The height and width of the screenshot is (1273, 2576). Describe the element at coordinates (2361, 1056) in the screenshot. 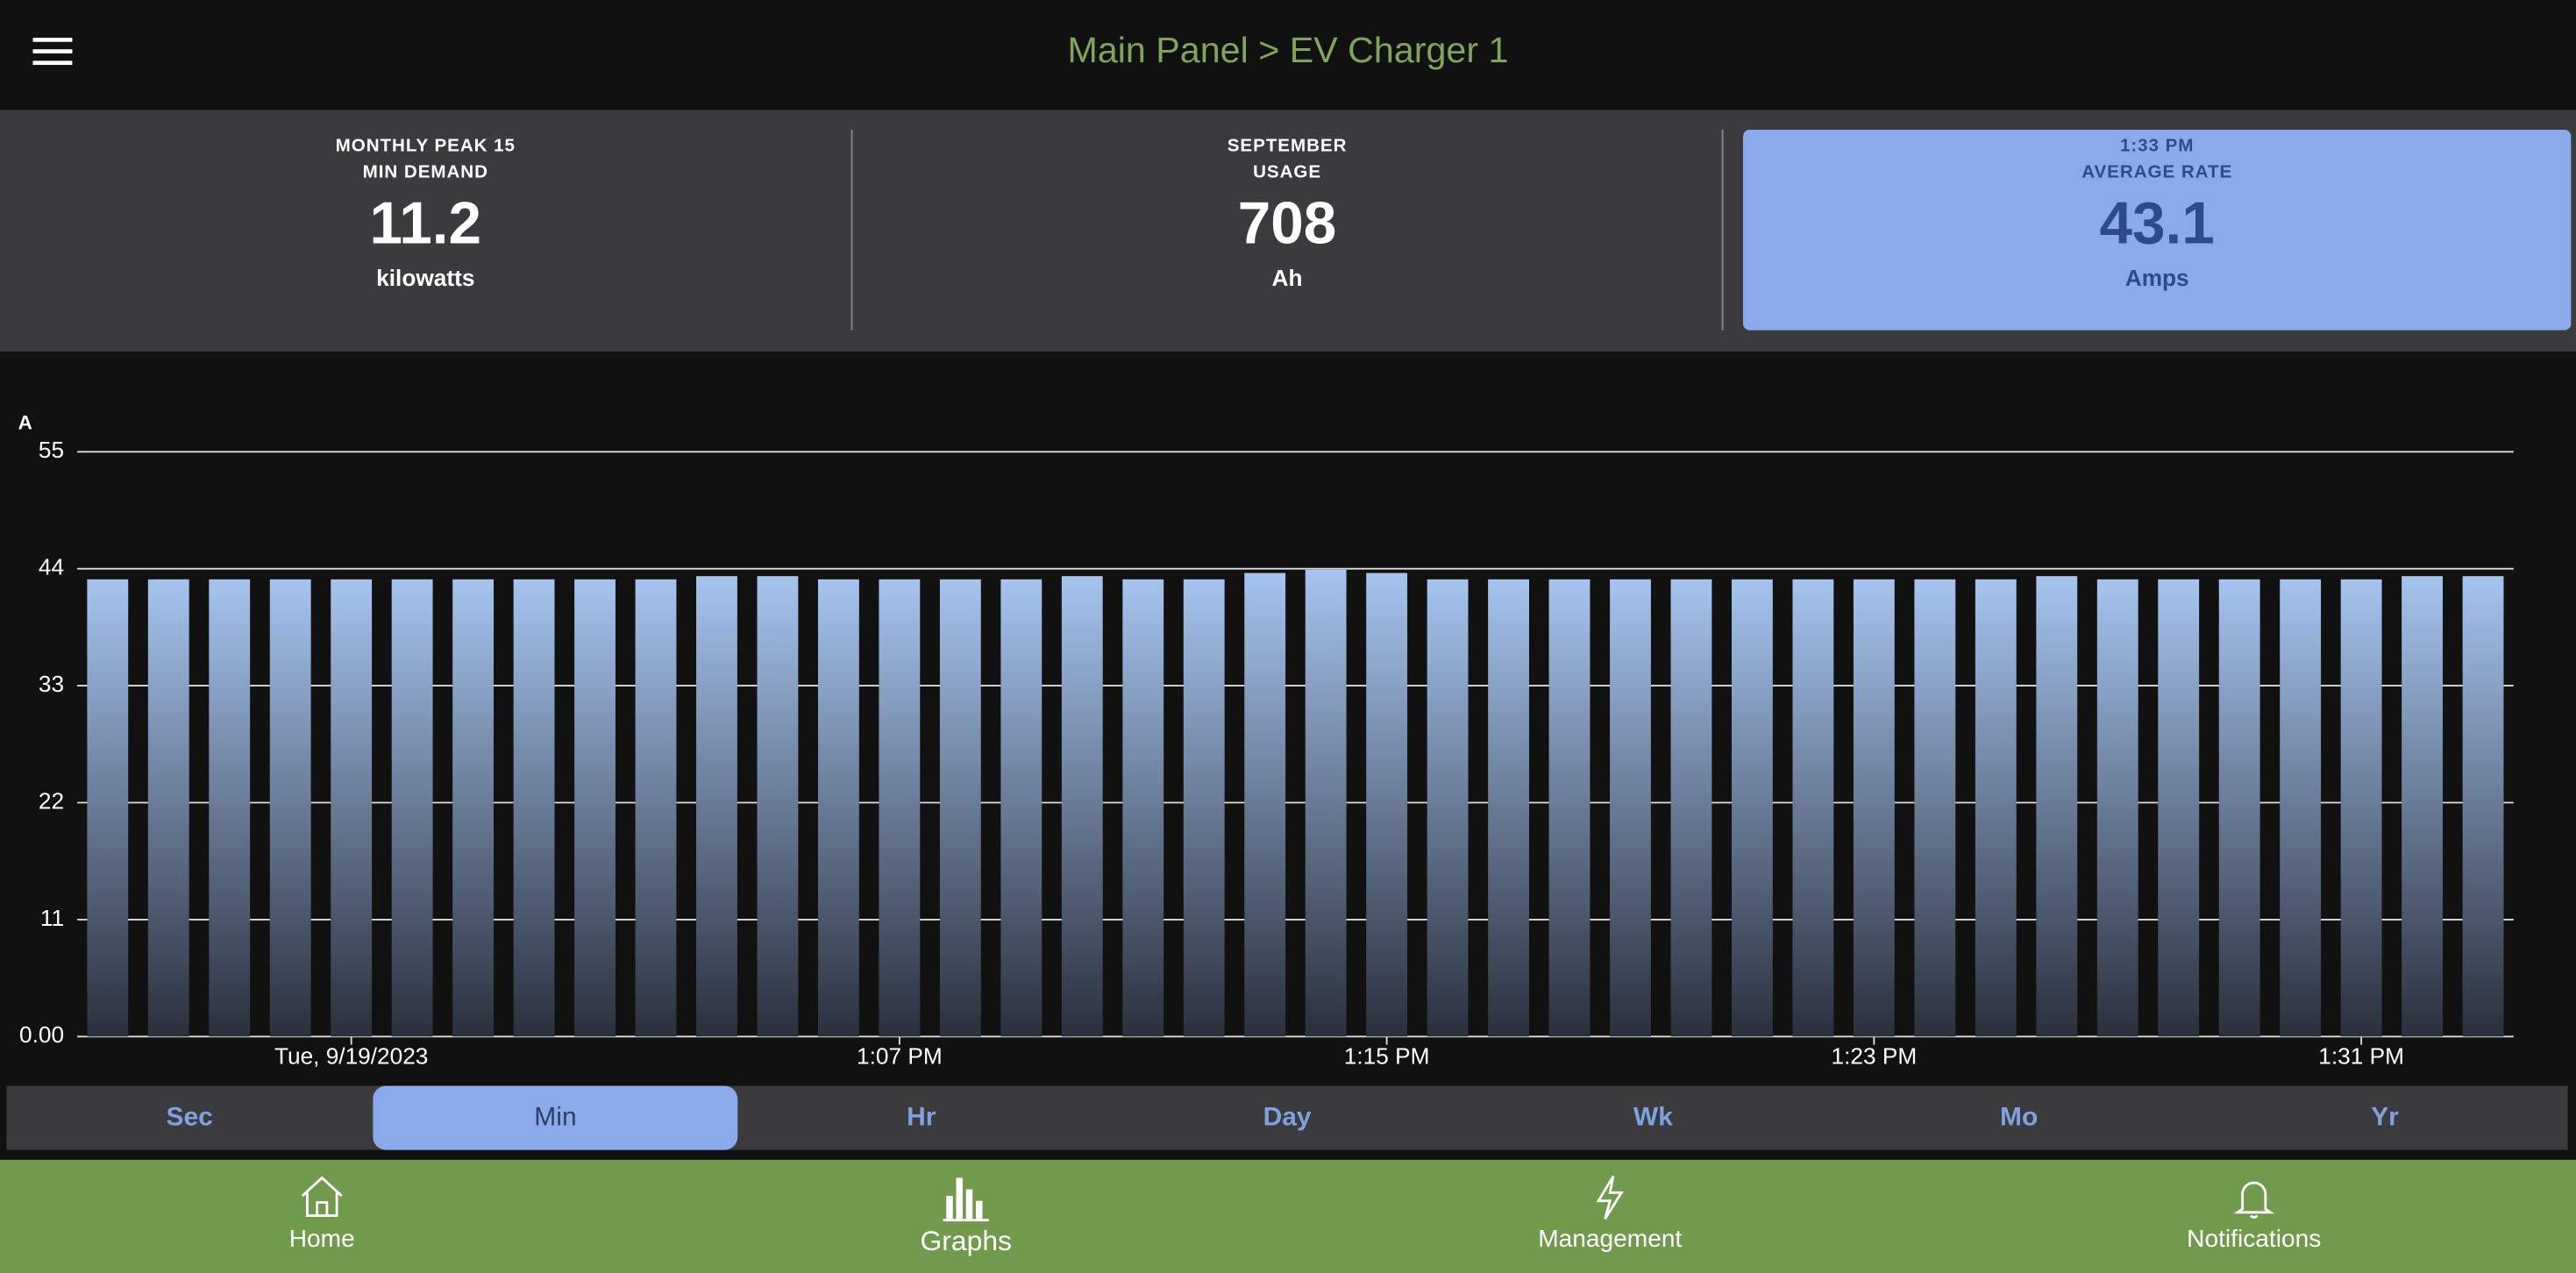

I see `x-tick-label: 1:31 PM` at that location.